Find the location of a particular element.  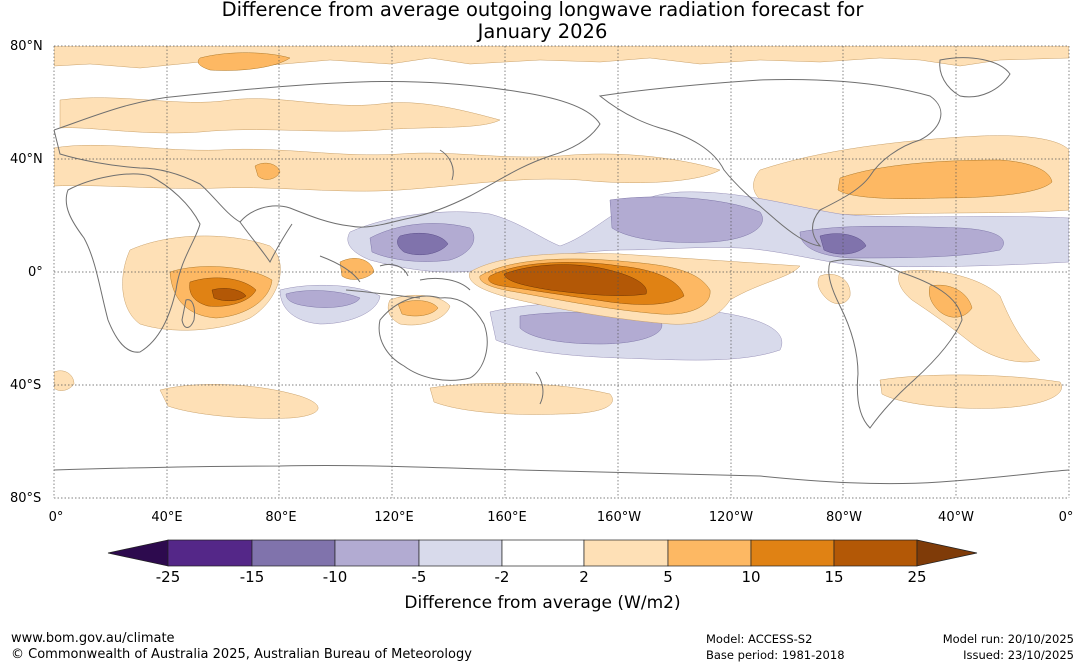

coastline-greenland is located at coordinates (975, 77).